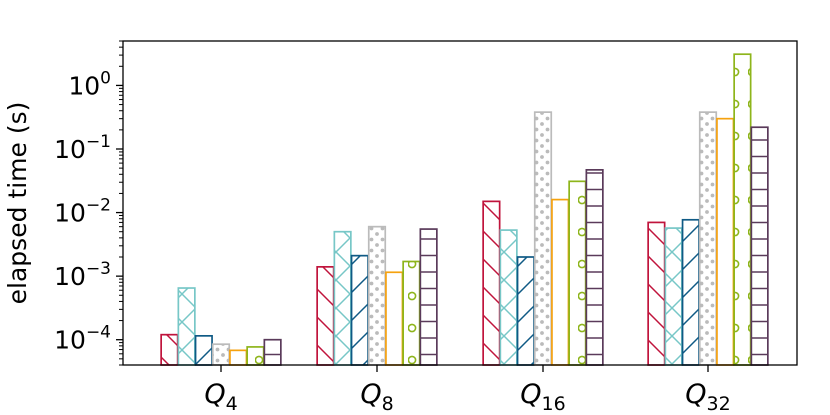 This screenshot has width=830, height=415. I want to click on x-tick-label: Q32, so click(707, 397).